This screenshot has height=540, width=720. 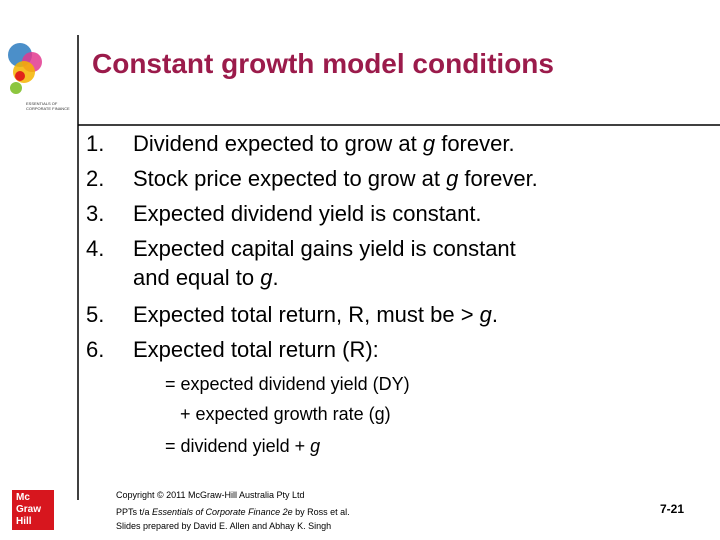 I want to click on text: PPTs t/a, so click(x=134, y=512).